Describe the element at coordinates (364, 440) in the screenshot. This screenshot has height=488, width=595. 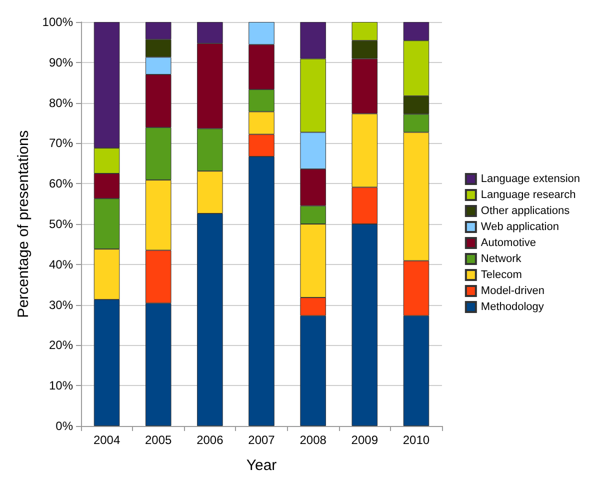
I see `x-tick-label: 2009` at that location.